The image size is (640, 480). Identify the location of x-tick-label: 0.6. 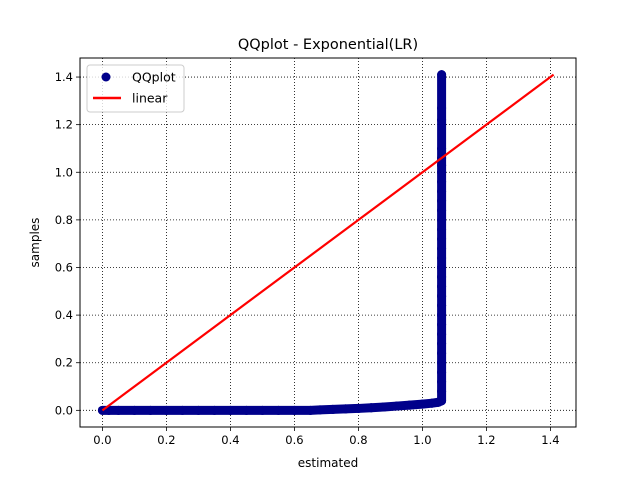
(294, 440).